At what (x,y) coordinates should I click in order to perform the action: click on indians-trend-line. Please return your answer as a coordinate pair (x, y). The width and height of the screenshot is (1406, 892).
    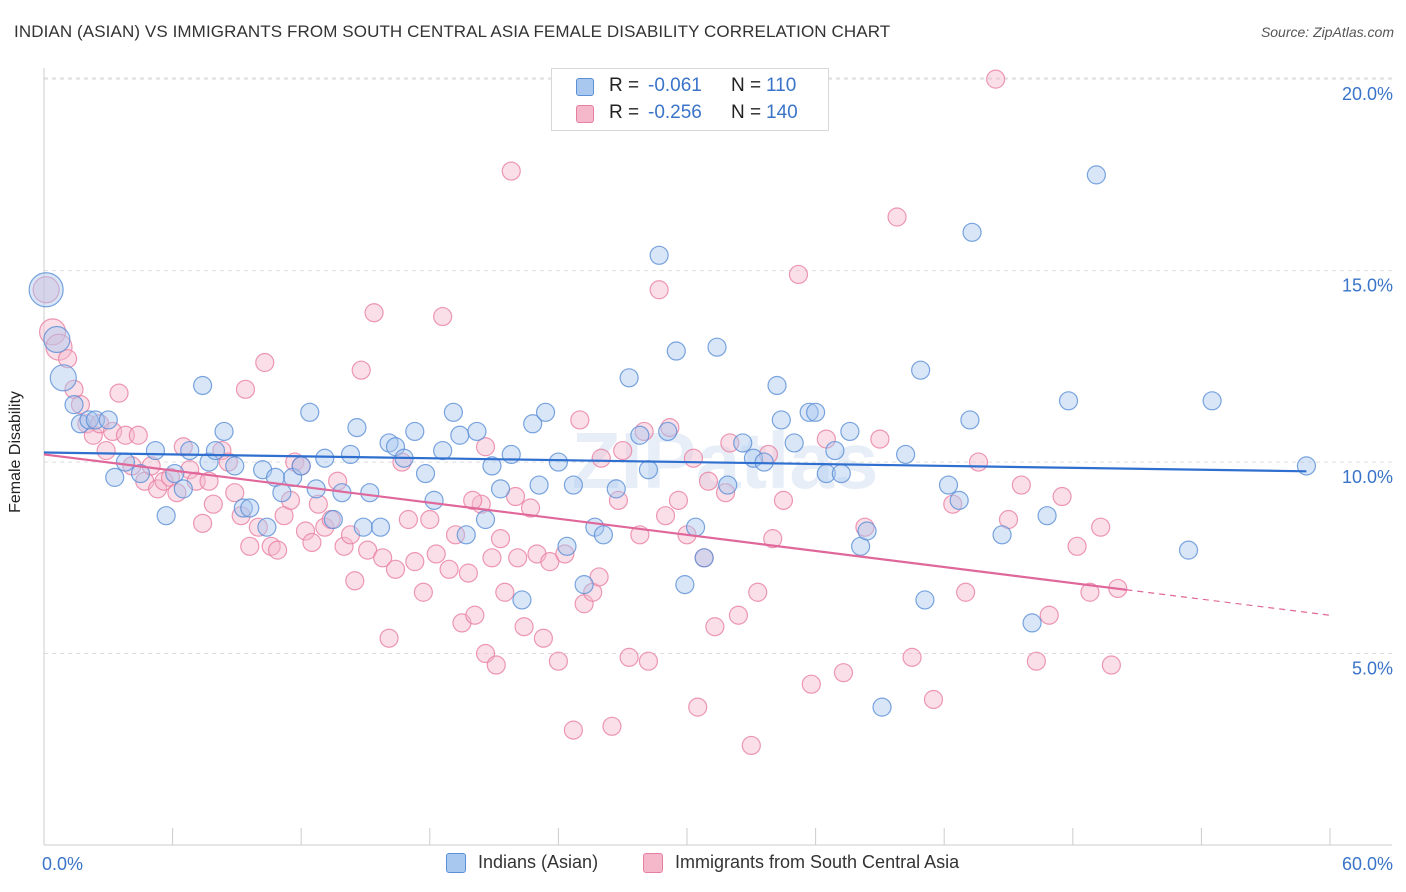
    Looking at the image, I should click on (675, 462).